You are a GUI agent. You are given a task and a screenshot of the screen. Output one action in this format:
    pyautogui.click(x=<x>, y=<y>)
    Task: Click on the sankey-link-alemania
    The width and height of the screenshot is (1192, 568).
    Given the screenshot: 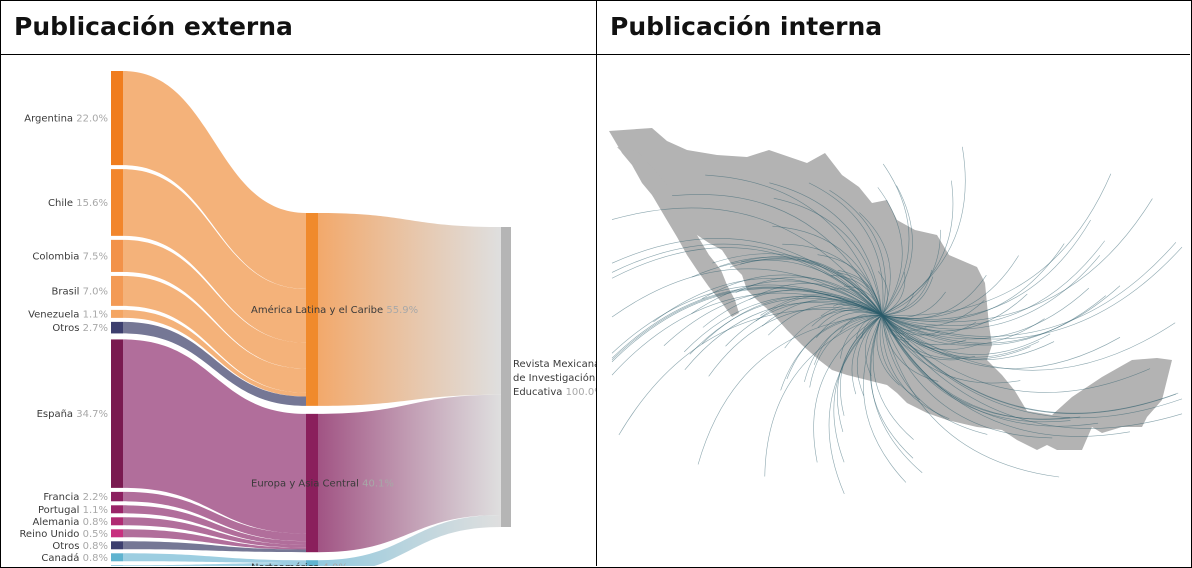 What is the action you would take?
    pyautogui.click(x=214, y=532)
    